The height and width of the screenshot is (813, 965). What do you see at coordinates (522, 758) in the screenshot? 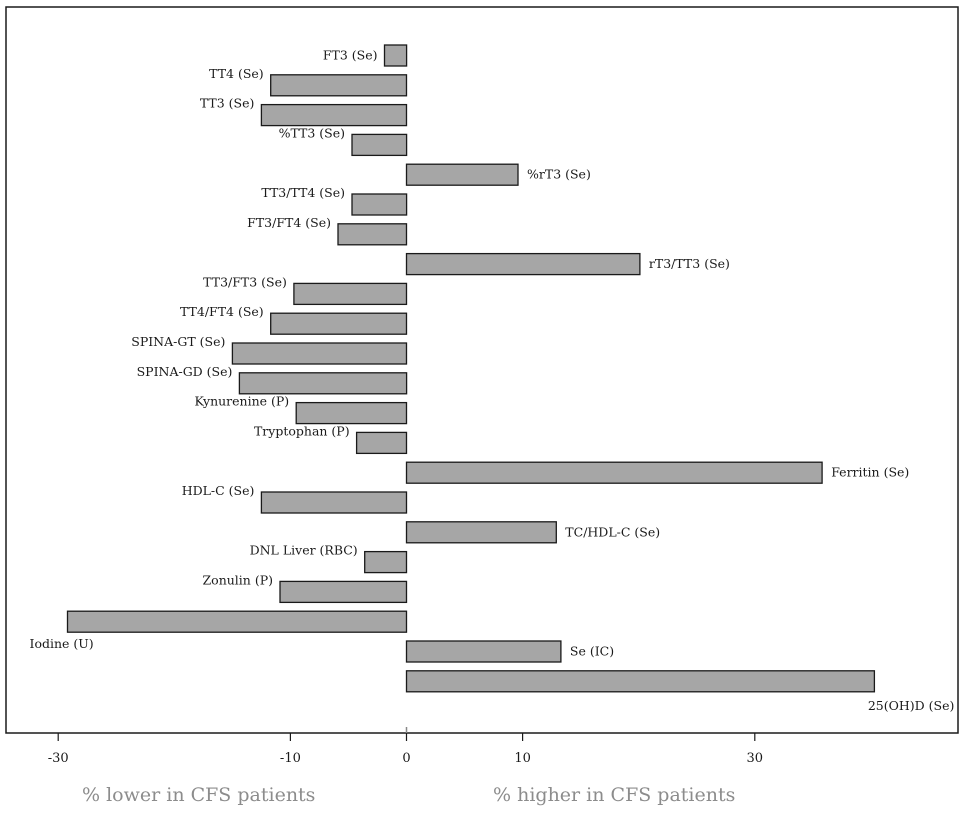
I see `x-tick-label-3: 10` at bounding box center [522, 758].